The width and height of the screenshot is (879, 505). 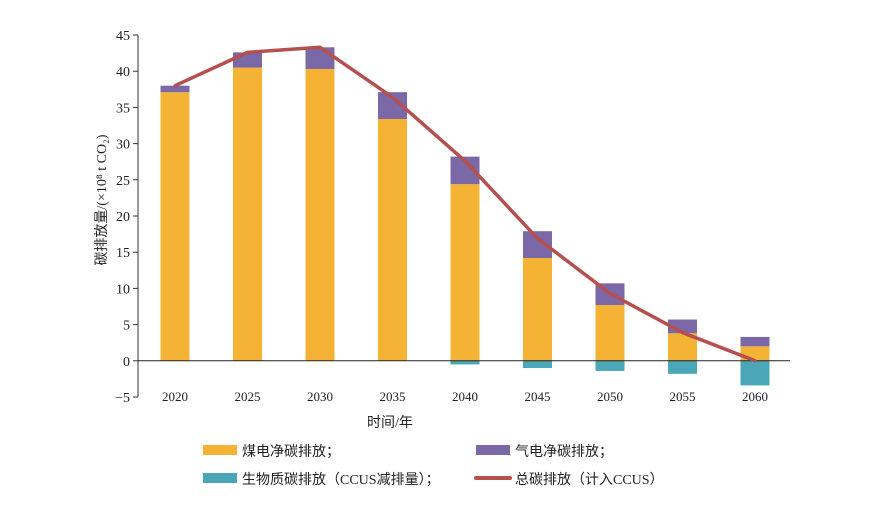 I want to click on y-tick-label: −5, so click(x=122, y=398).